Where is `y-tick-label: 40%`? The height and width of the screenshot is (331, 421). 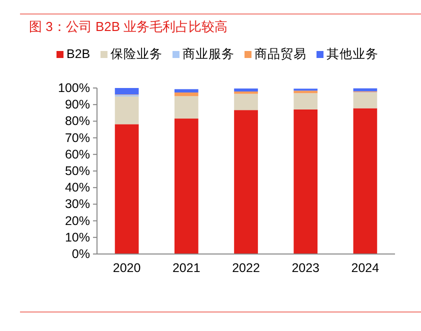 y-tick-label: 40% is located at coordinates (77, 187).